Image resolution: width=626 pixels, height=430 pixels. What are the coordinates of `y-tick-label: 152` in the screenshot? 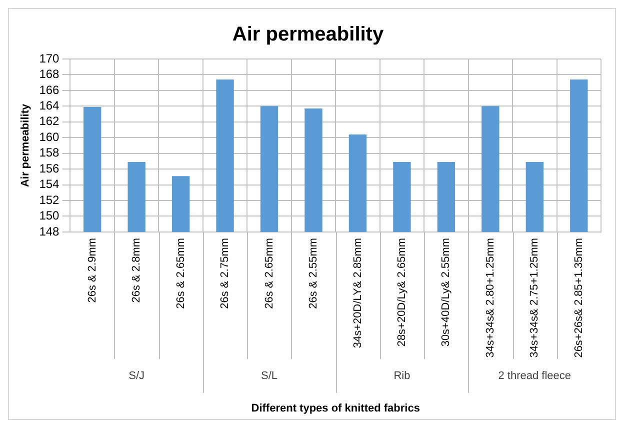 It's located at (49, 199).